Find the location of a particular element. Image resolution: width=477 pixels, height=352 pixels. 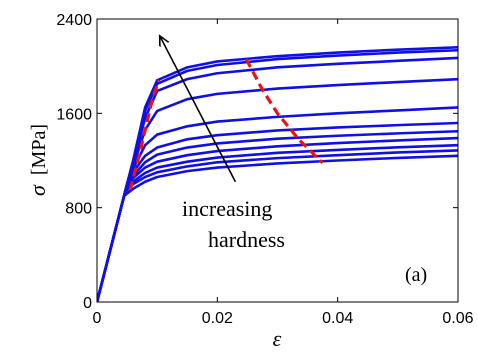

y-tick-label-2: 1600 is located at coordinates (74, 114).